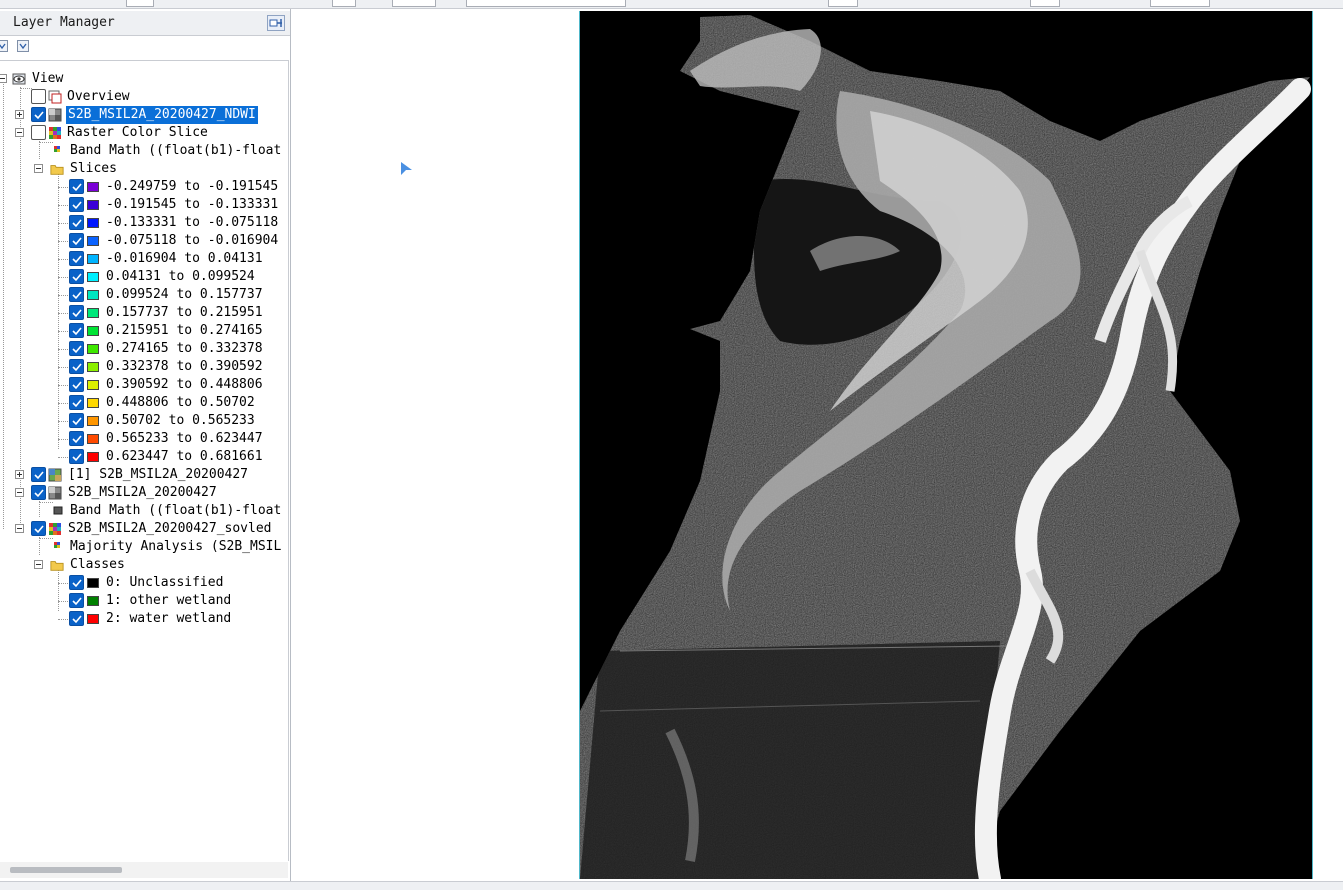  I want to click on solved-label: S2B_MSIL2A_20200427_sovled, so click(170, 528).